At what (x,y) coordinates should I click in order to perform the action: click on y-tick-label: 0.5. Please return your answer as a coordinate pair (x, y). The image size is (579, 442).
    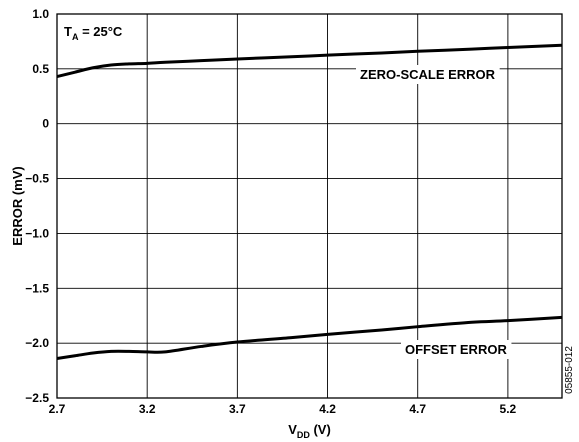
    Looking at the image, I should click on (40, 69).